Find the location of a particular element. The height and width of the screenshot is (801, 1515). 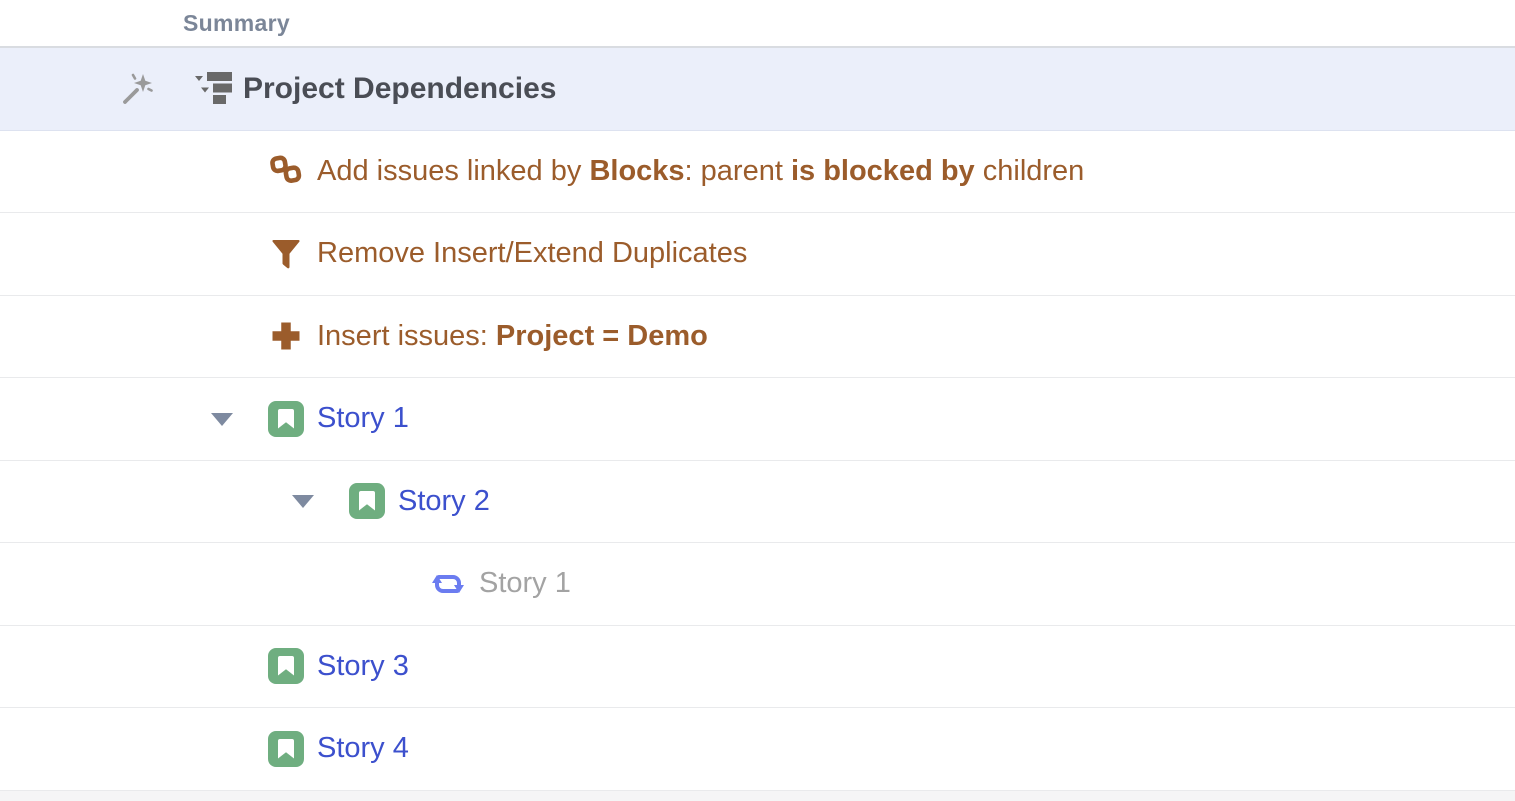

generator-text-segment: Insert issues: is located at coordinates (406, 335).